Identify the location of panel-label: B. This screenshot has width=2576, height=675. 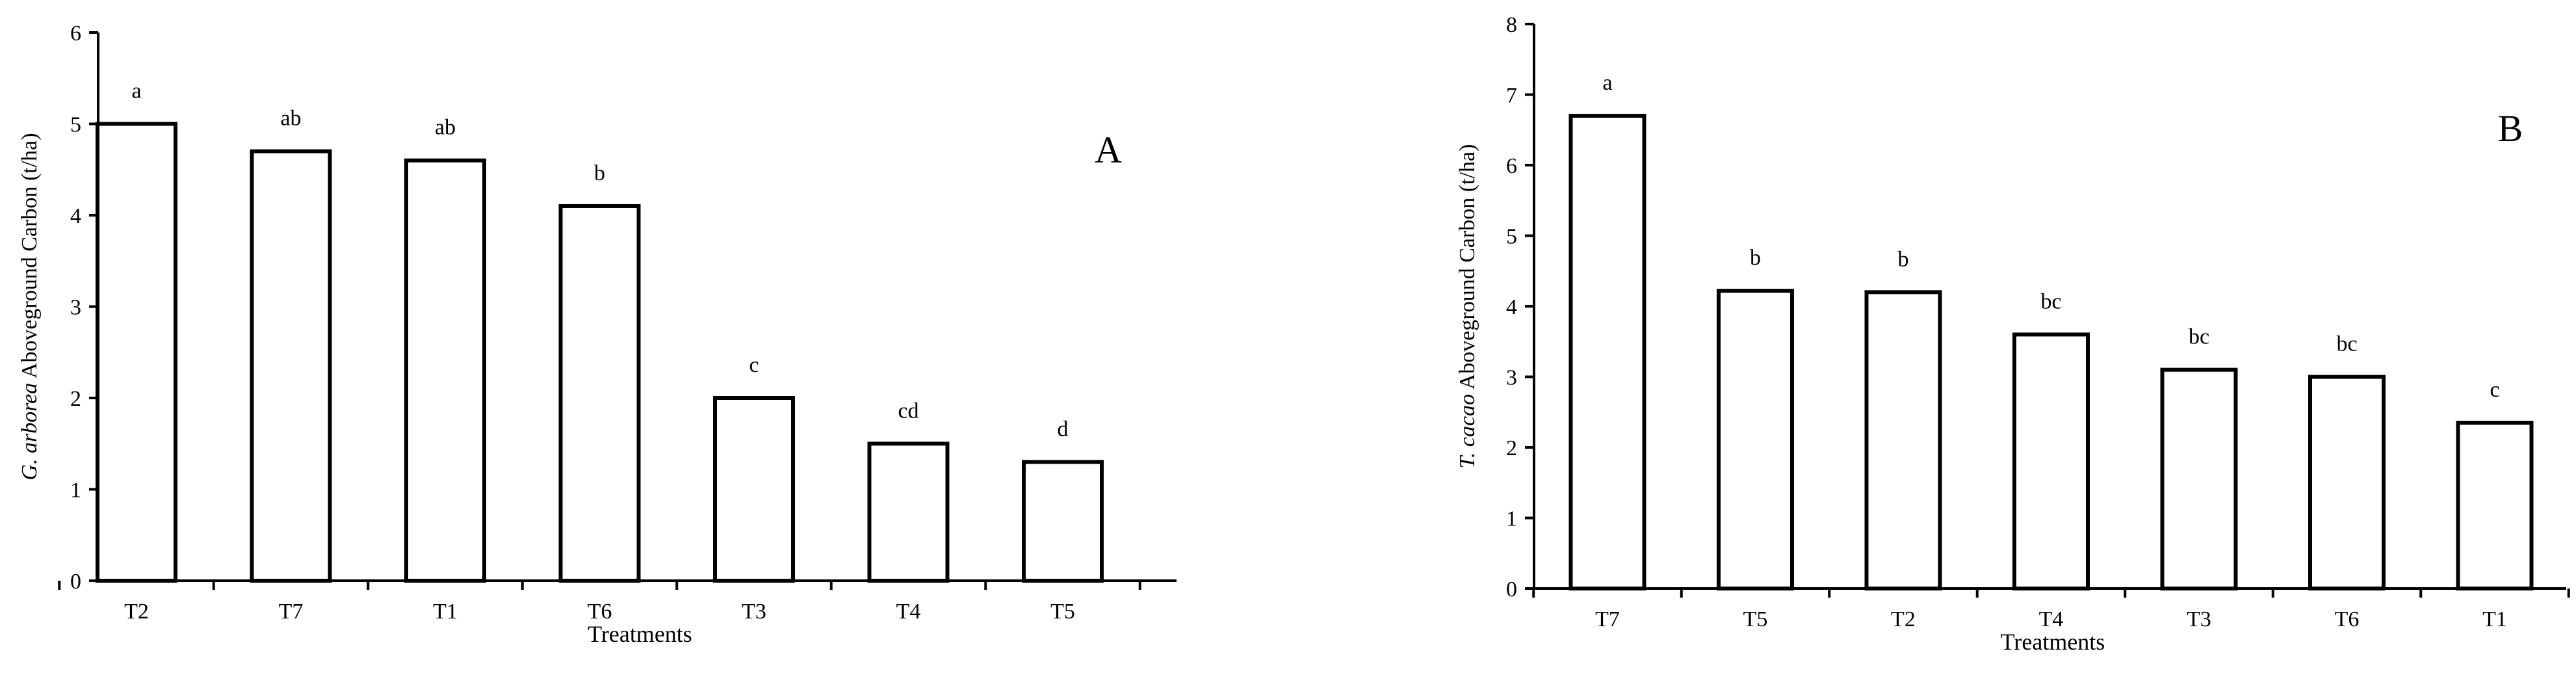
(2510, 128).